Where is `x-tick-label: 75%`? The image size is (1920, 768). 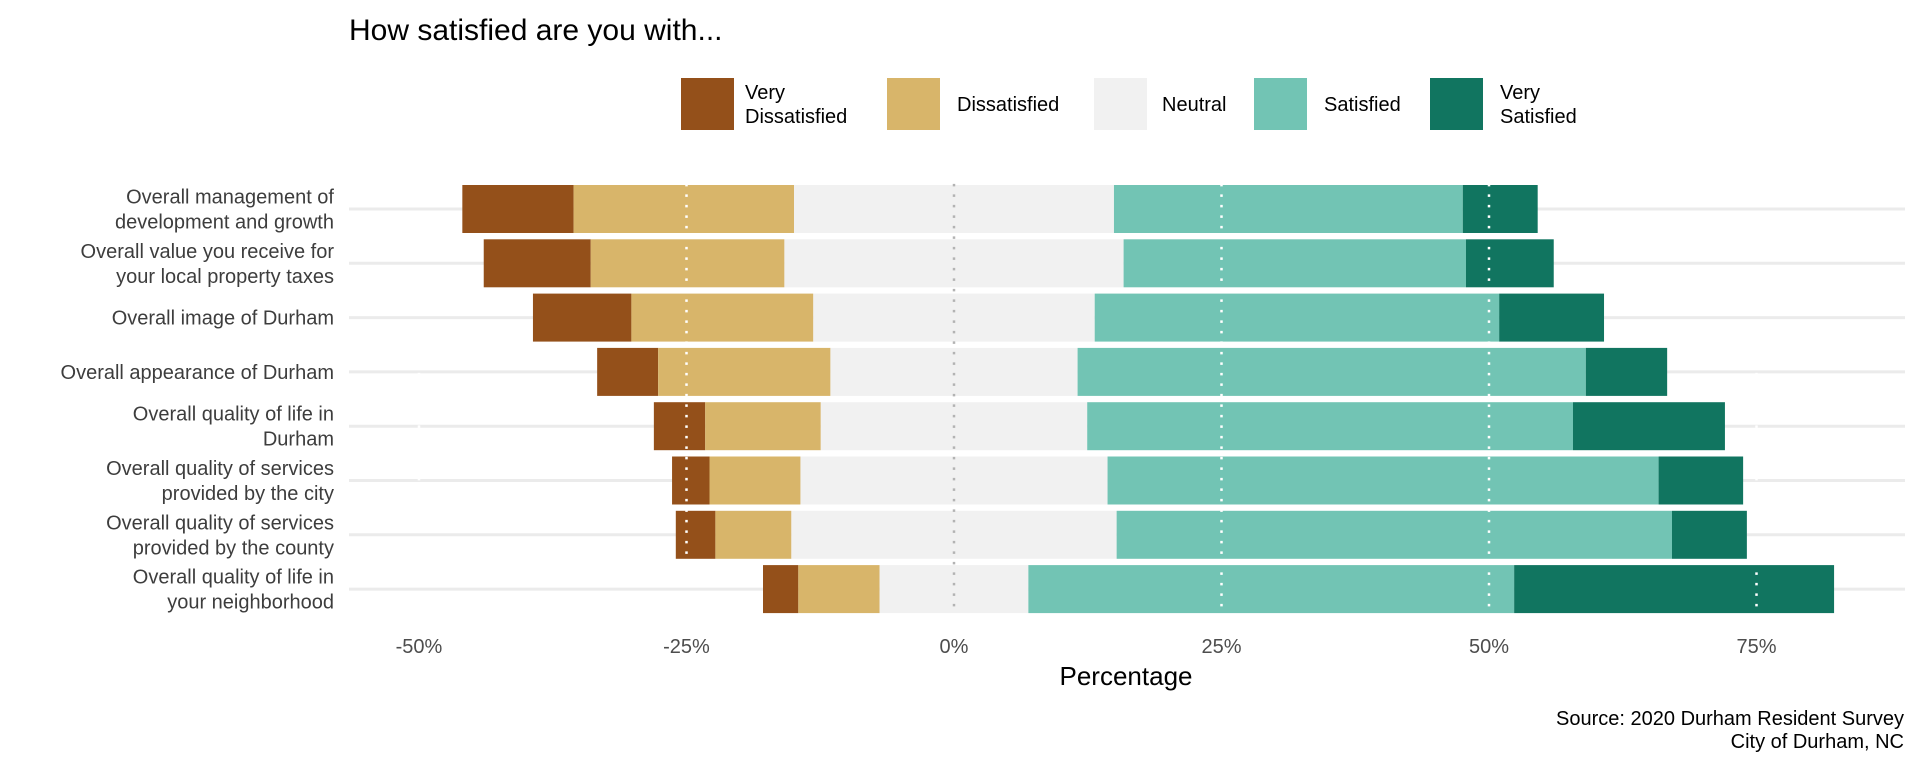
x-tick-label: 75% is located at coordinates (1756, 647).